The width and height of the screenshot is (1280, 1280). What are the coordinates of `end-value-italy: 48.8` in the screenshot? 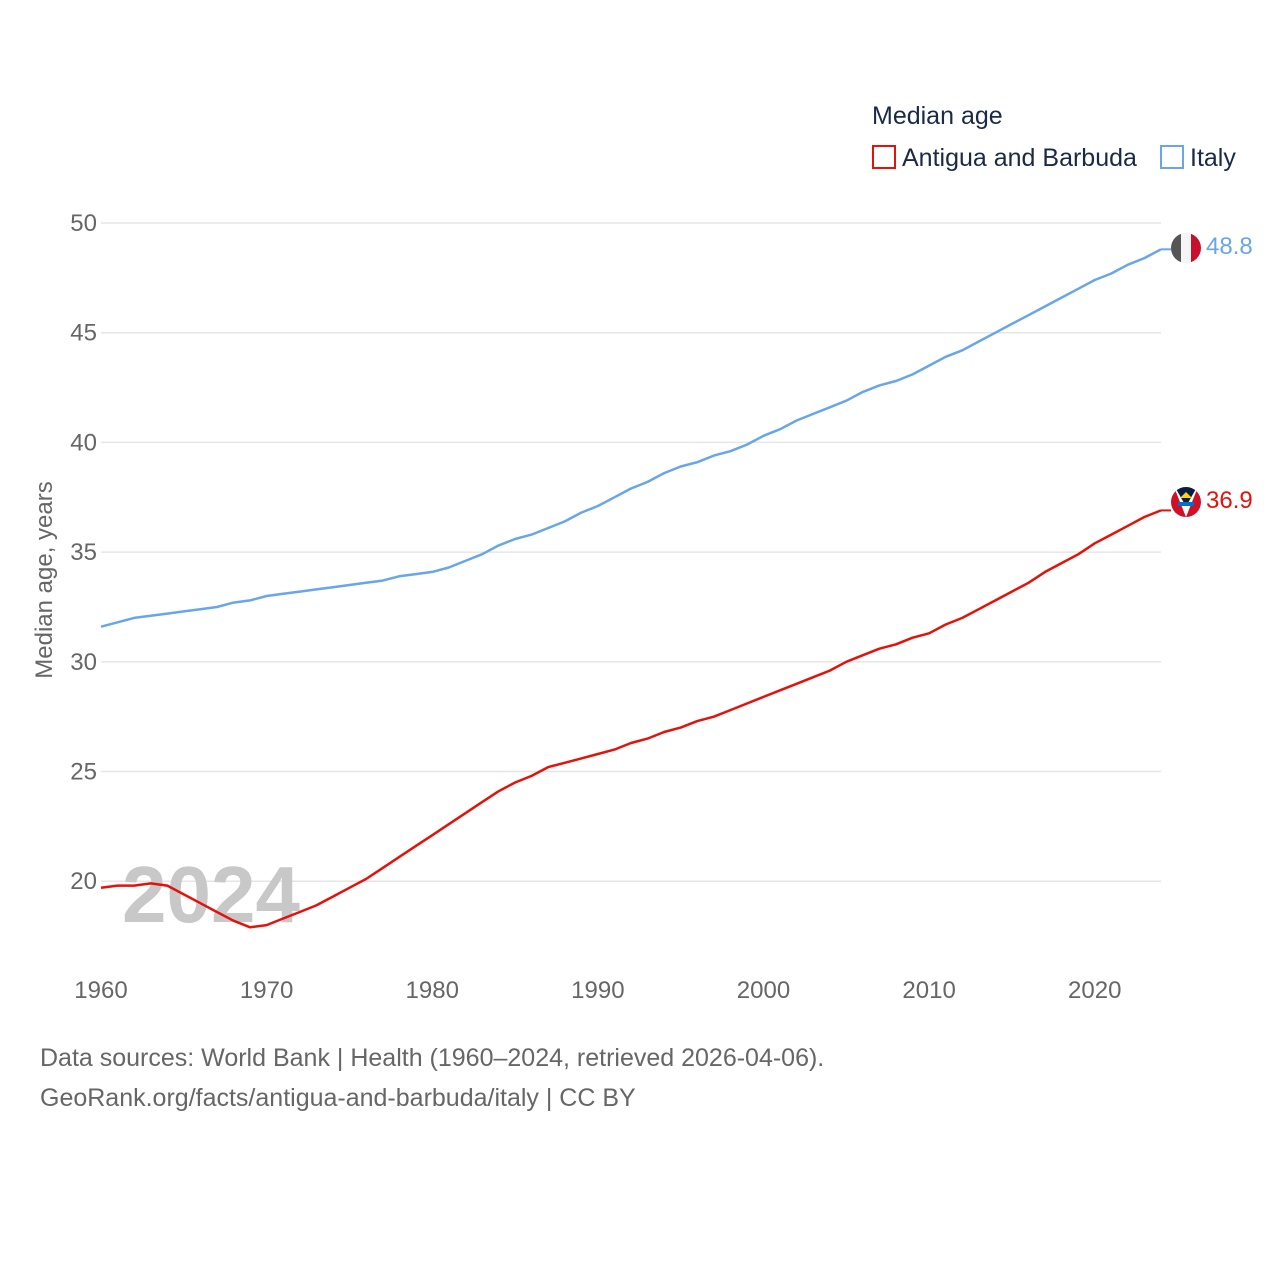 It's located at (1229, 246).